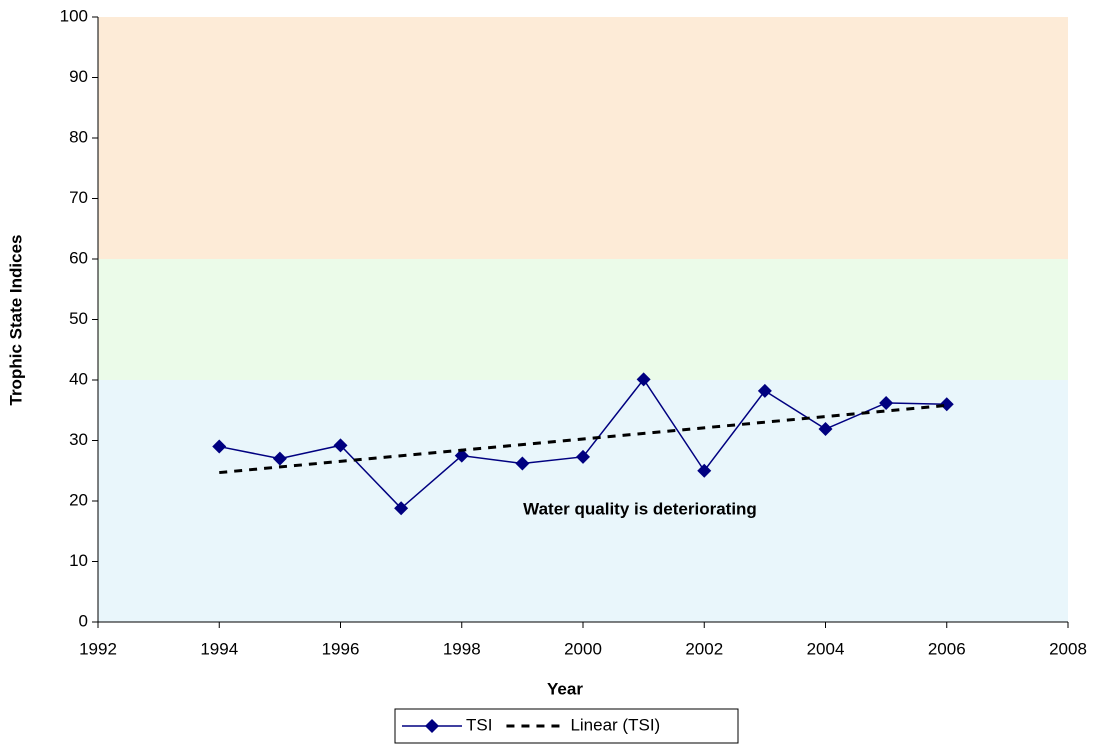 This screenshot has height=752, width=1094. What do you see at coordinates (947, 648) in the screenshot?
I see `x-tick-label: 2006` at bounding box center [947, 648].